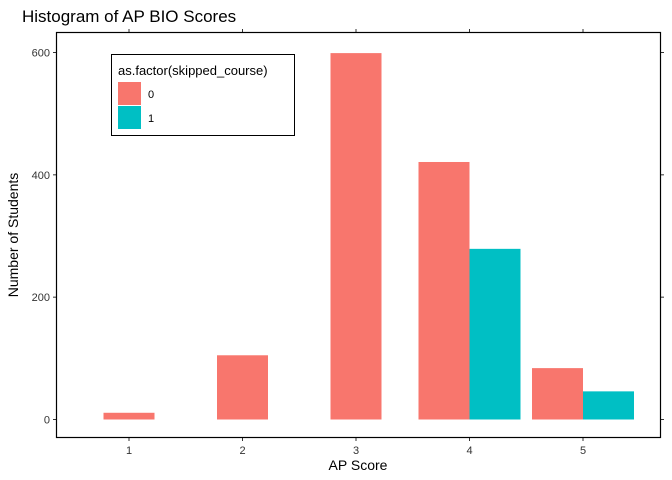  I want to click on x-axis-title: AP Score, so click(358, 465).